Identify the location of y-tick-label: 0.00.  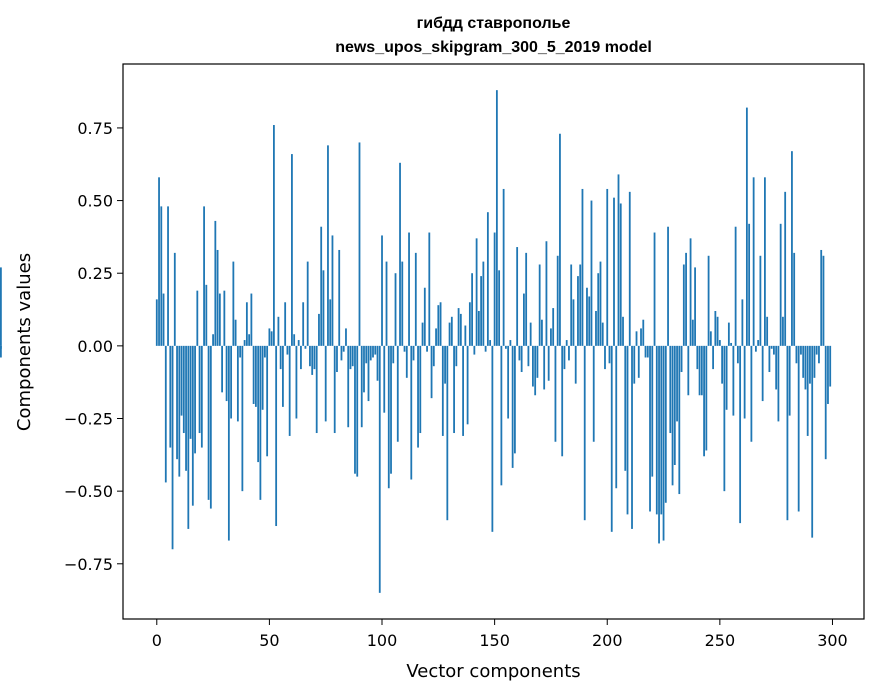
(95, 346).